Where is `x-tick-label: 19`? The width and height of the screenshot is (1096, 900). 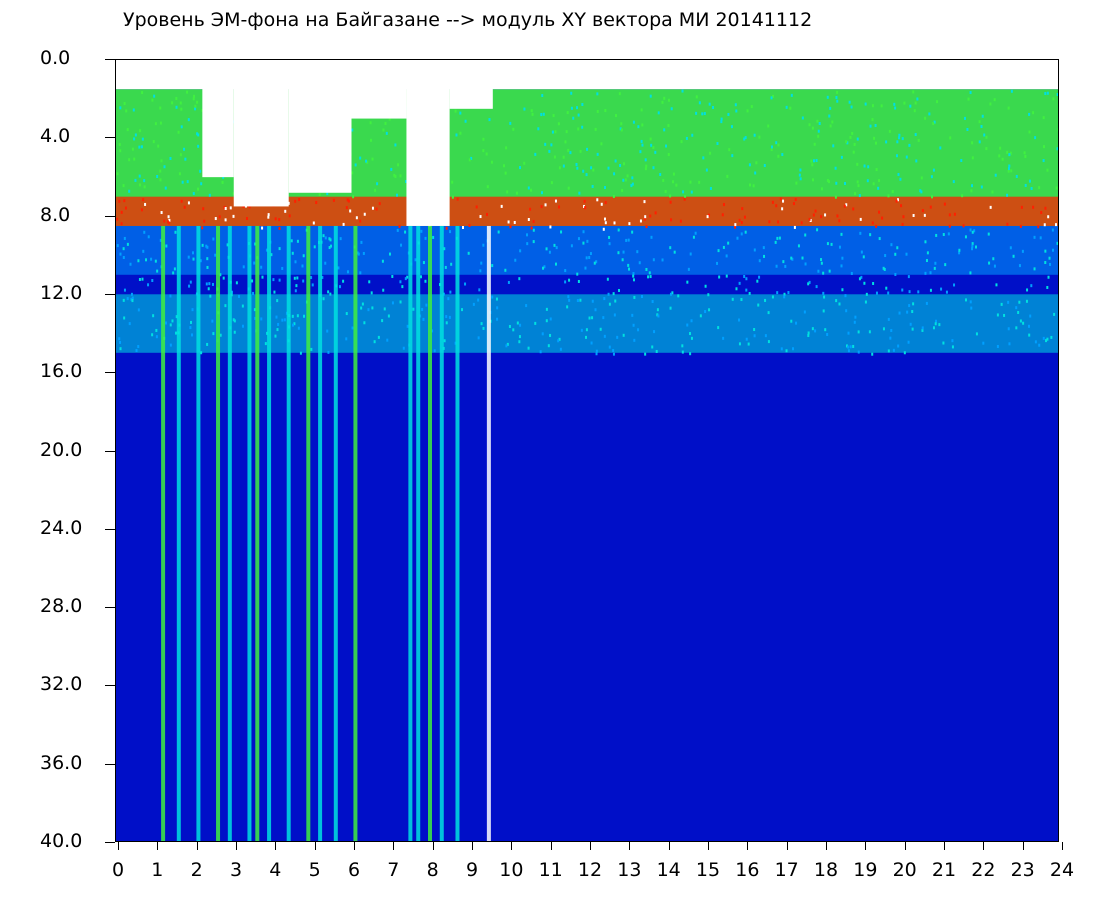
x-tick-label: 19 is located at coordinates (865, 870).